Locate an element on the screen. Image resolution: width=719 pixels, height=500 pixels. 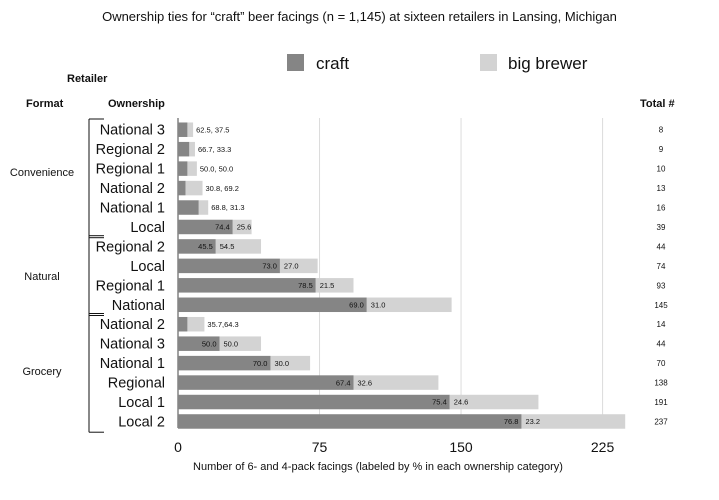
legend-label-big-brewer: big brewer is located at coordinates (548, 63).